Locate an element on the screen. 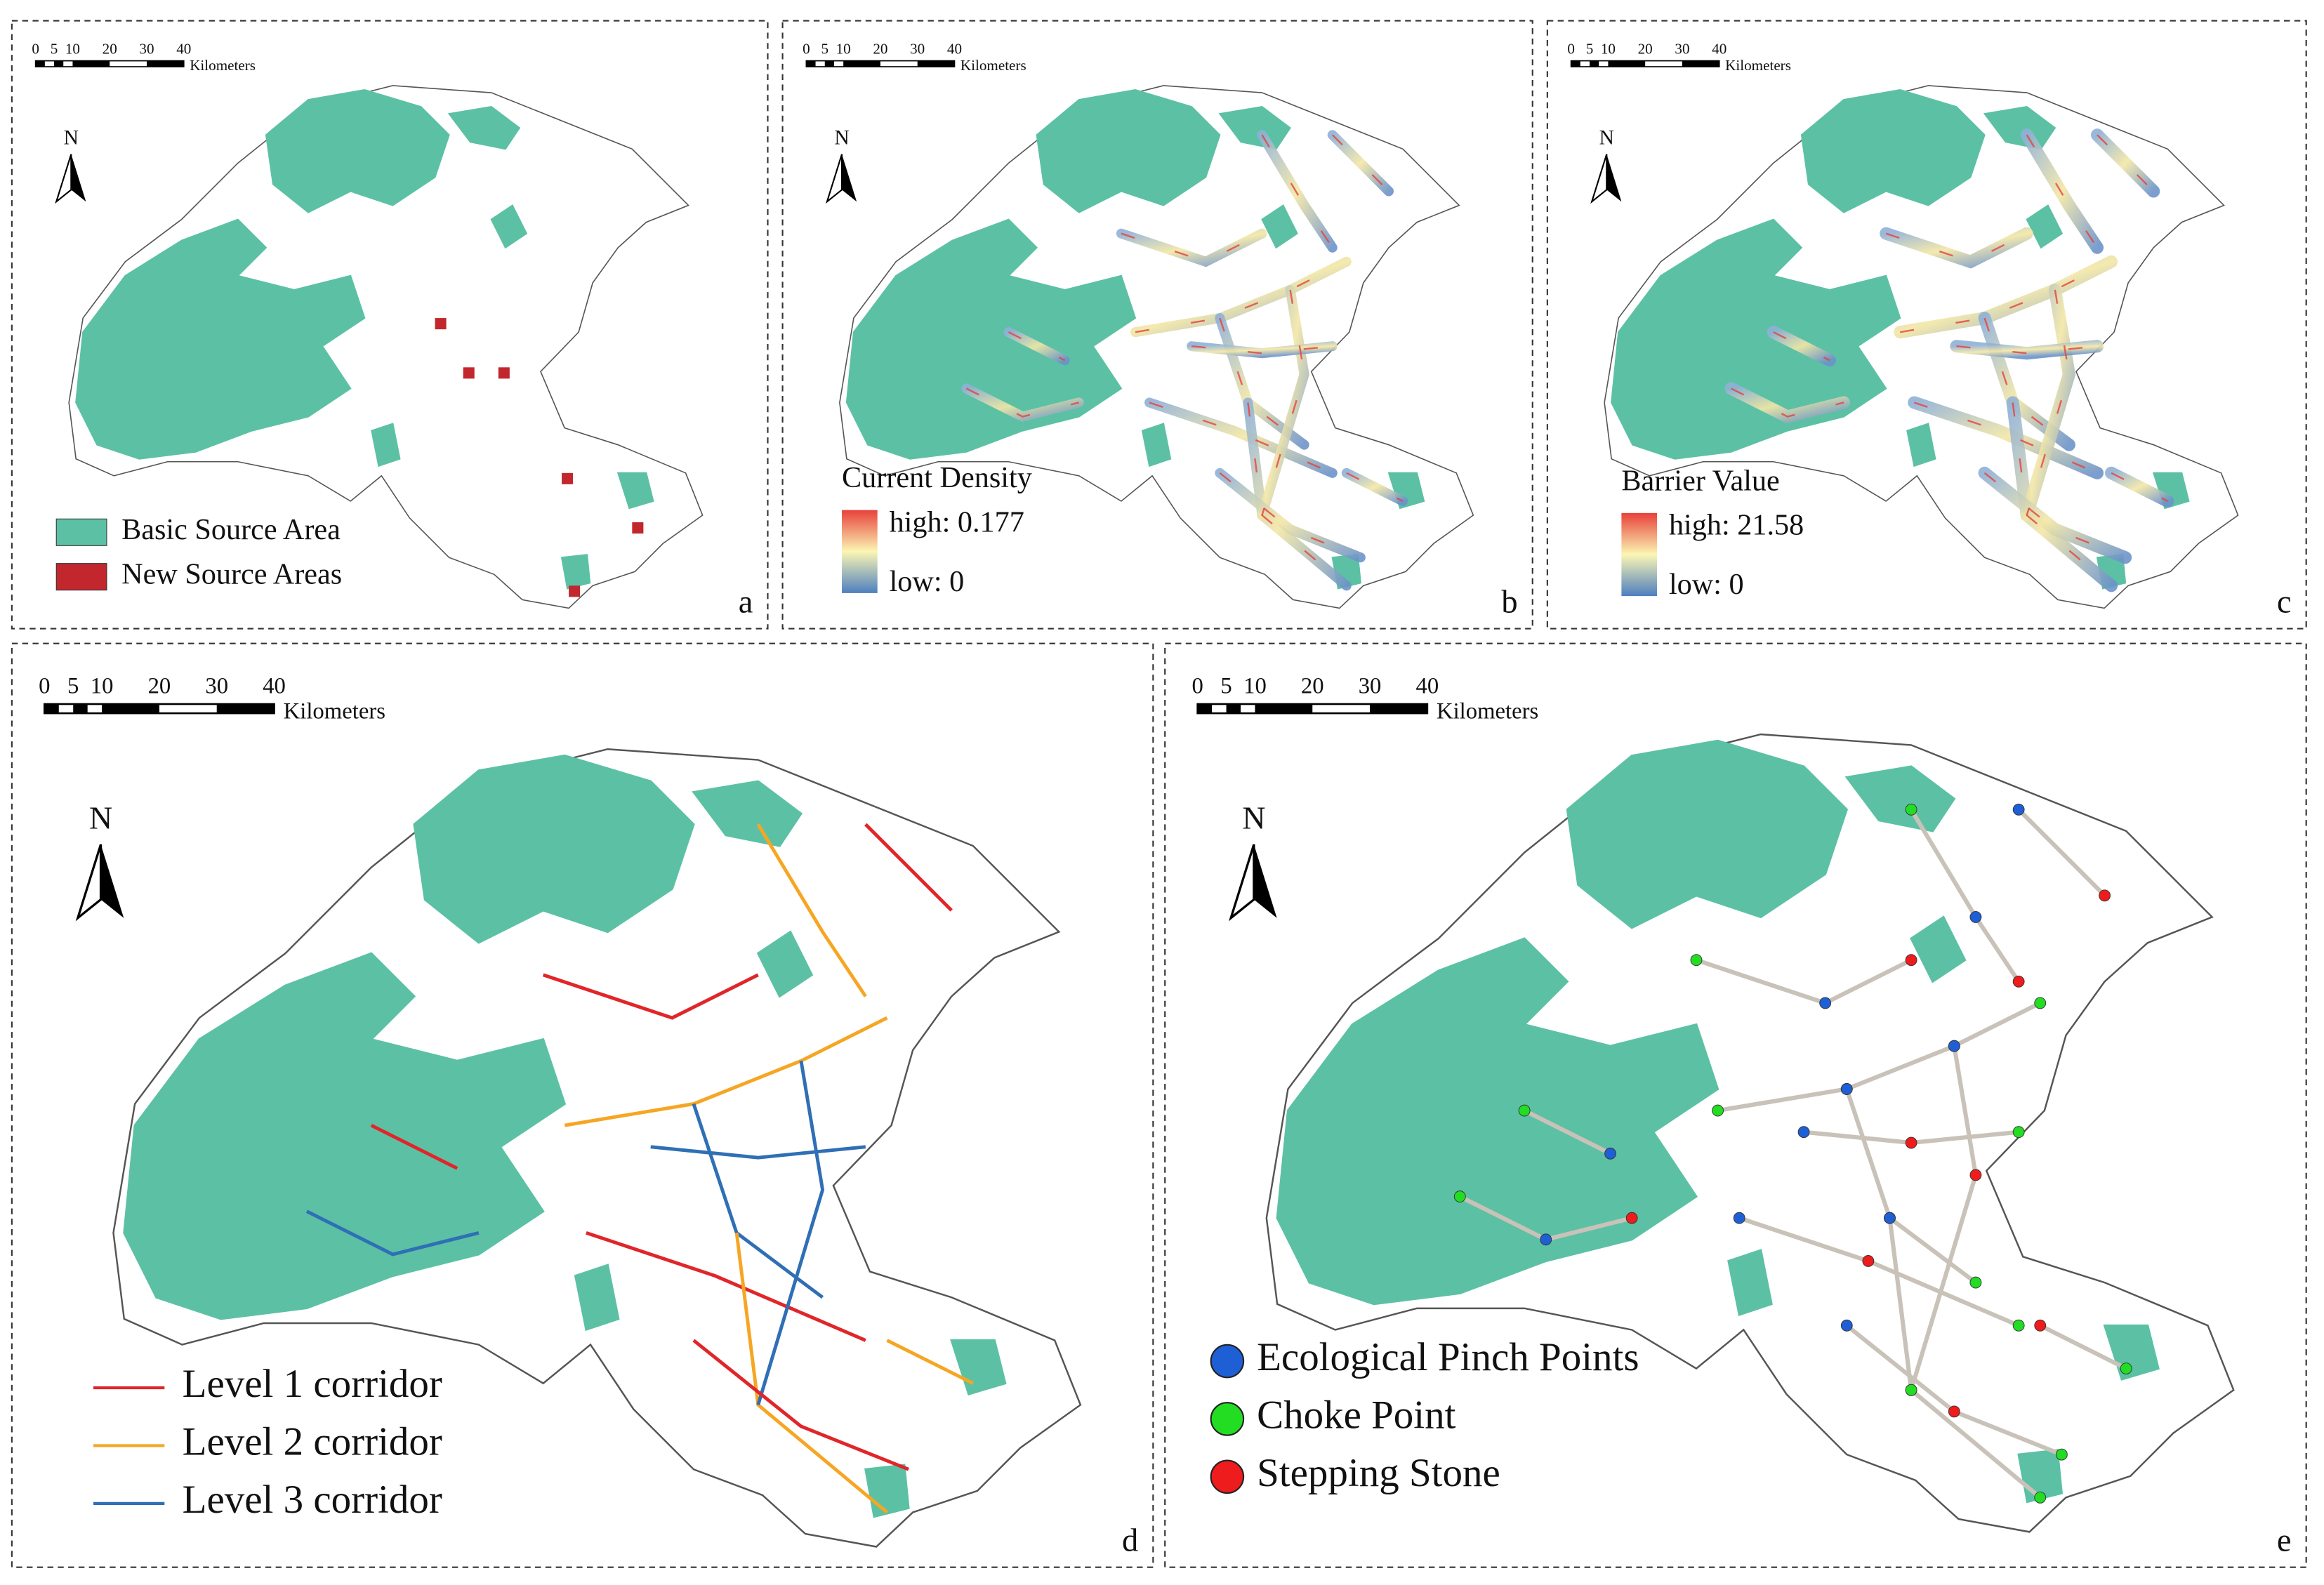 The height and width of the screenshot is (1585, 2324). map is located at coordinates (1156, 347).